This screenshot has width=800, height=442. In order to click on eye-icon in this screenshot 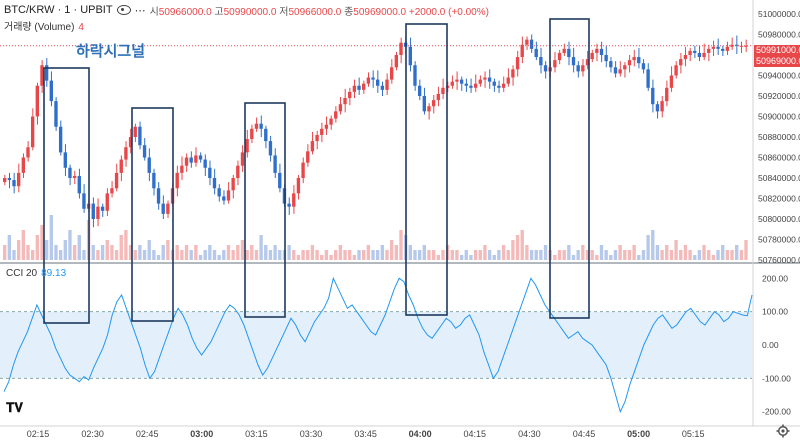, I will do `click(123, 10)`.